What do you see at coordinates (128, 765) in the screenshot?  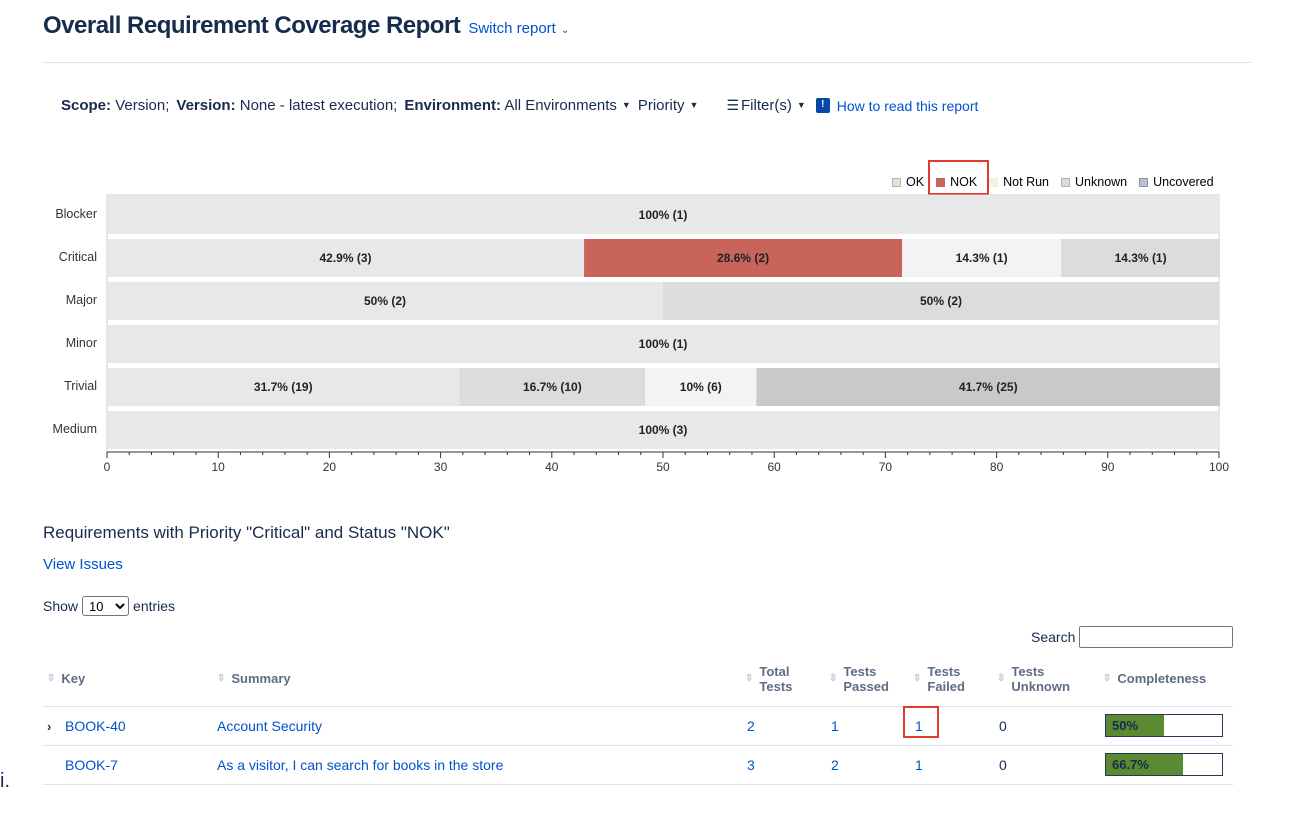 I see `key-cell: BOOK-7` at bounding box center [128, 765].